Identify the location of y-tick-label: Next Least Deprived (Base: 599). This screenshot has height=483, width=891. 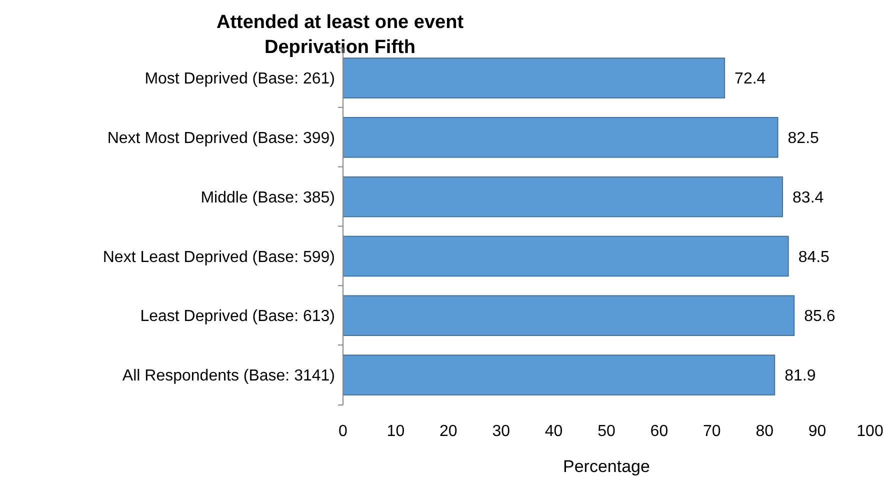
(218, 257).